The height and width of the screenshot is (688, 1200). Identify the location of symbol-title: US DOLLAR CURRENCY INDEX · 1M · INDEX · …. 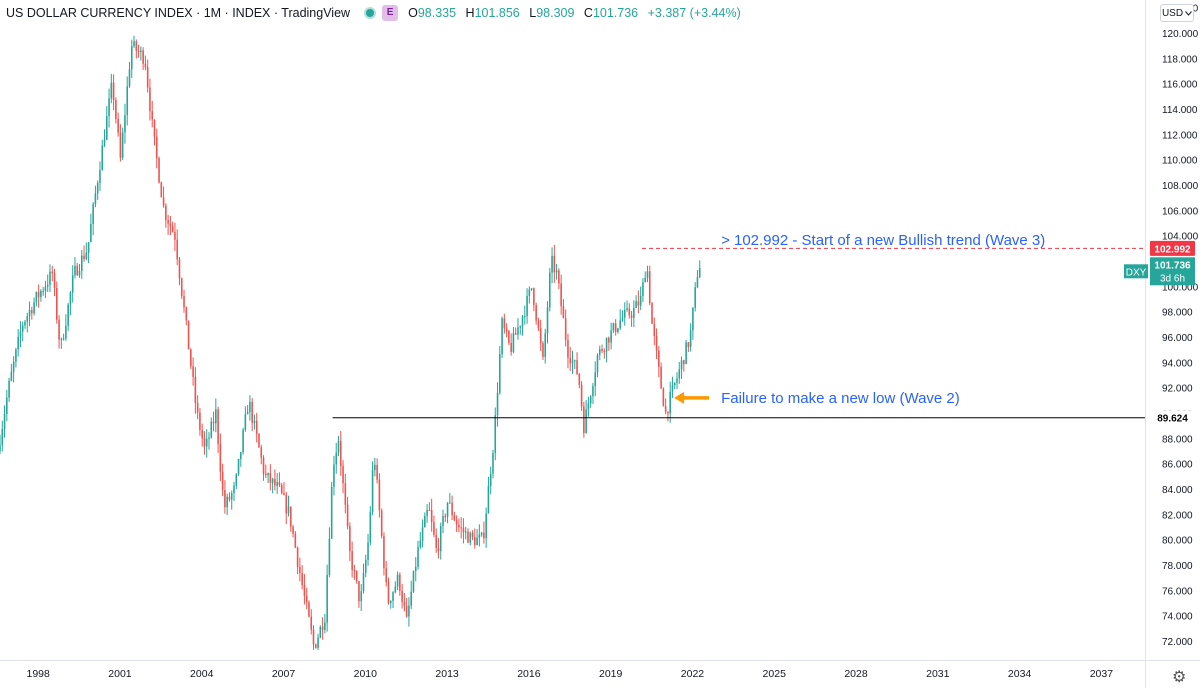
(178, 13).